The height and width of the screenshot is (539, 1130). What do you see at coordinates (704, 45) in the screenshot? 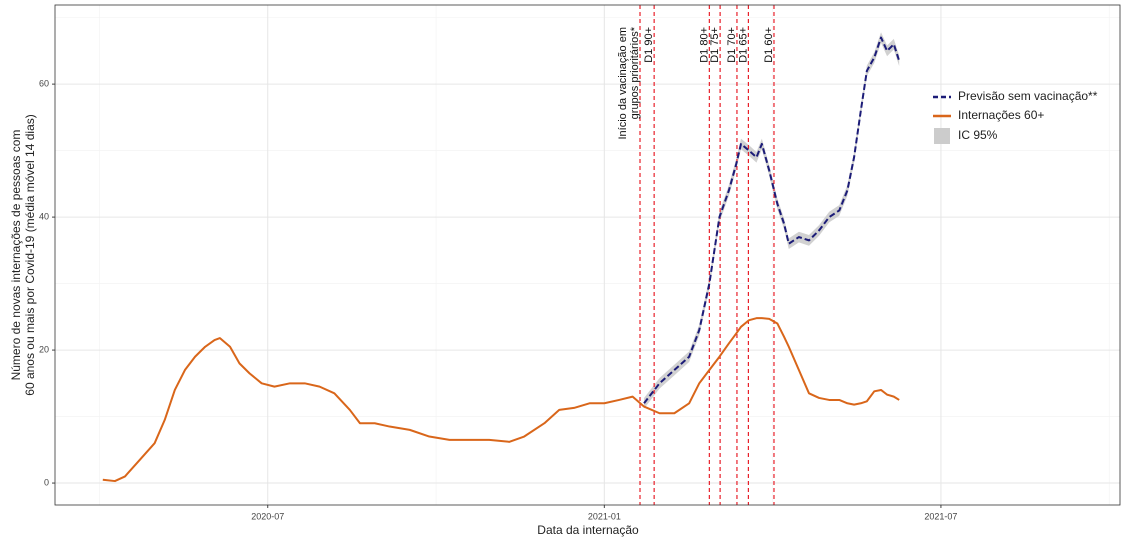
I see `event-label: D1 80+` at bounding box center [704, 45].